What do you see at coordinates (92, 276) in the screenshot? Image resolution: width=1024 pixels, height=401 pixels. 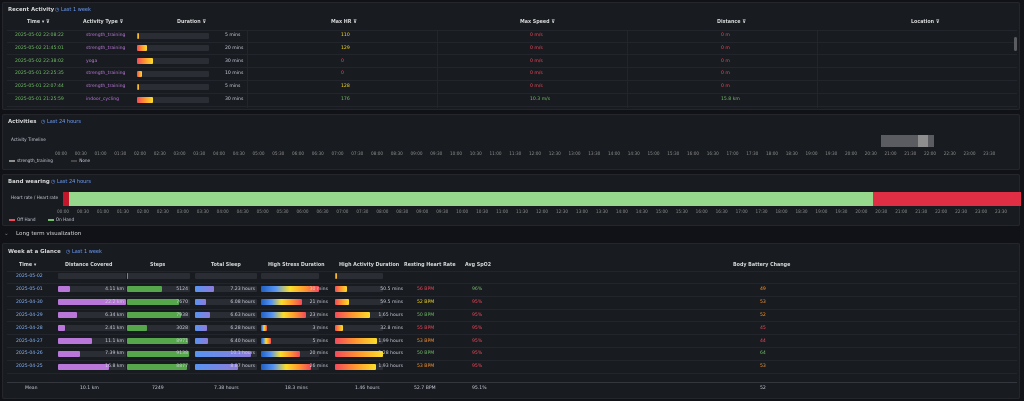 I see `distance-bar-bg` at bounding box center [92, 276].